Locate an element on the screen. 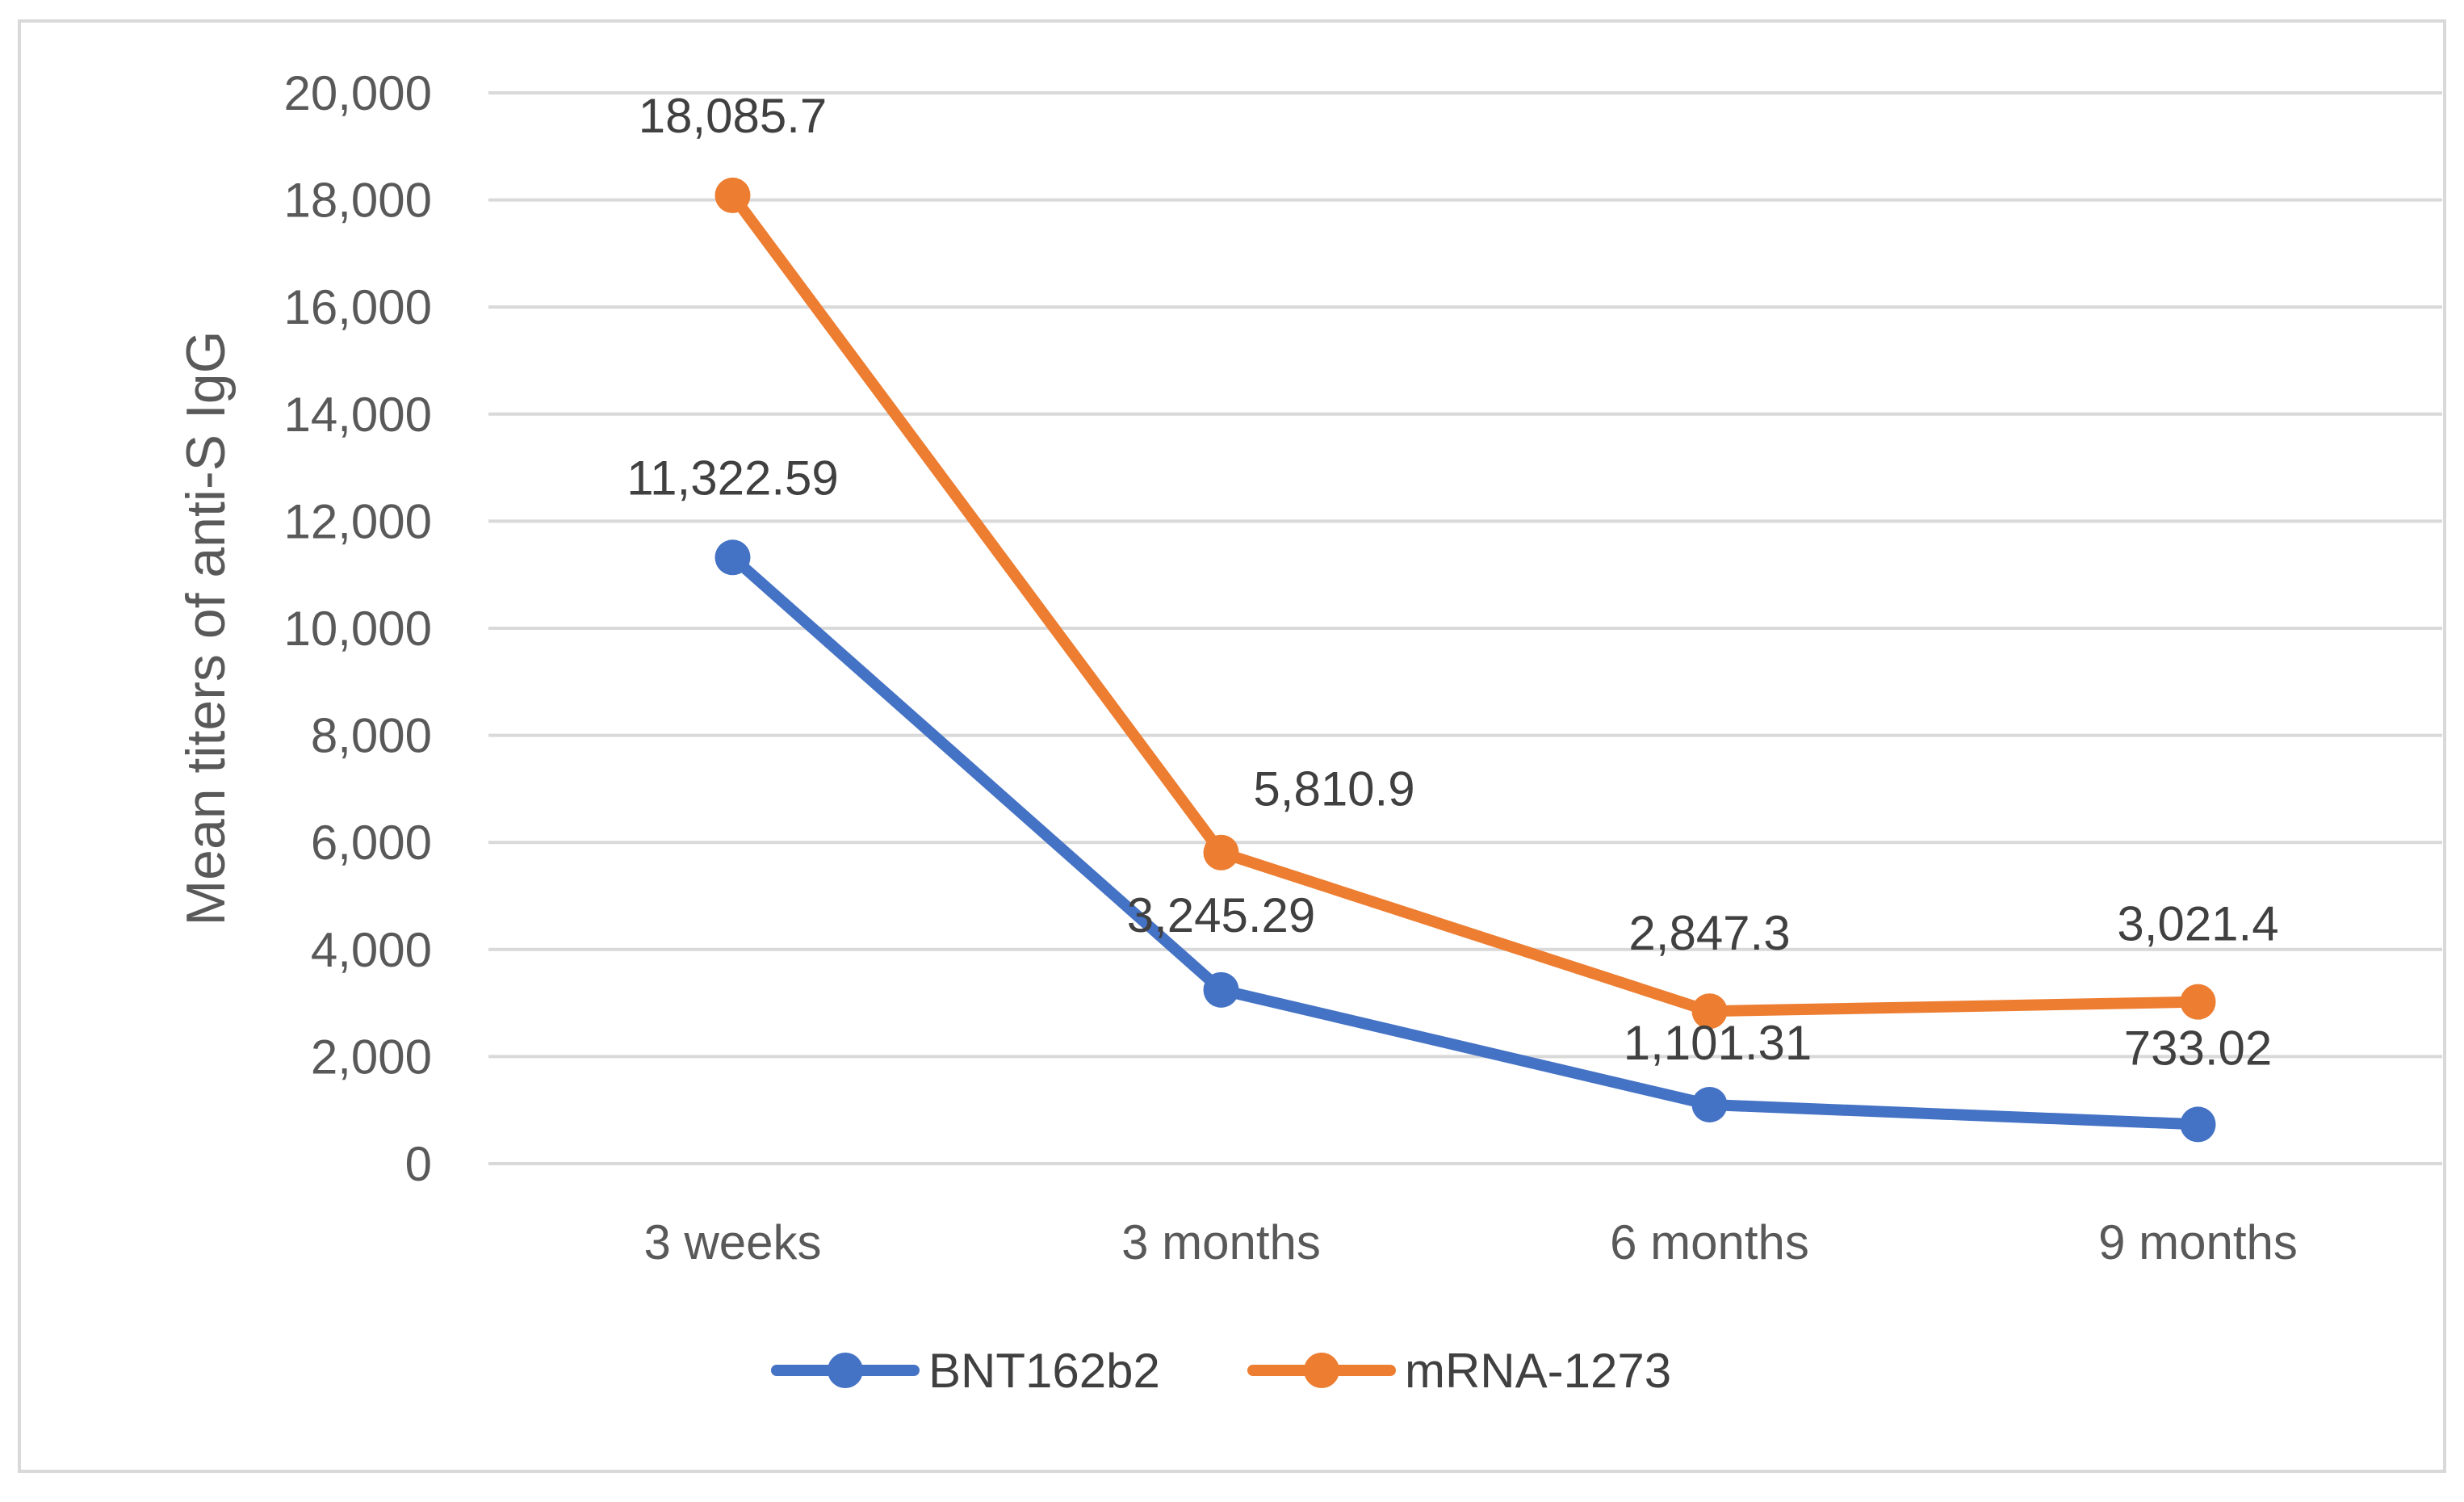  y-tick-label: 10,000 is located at coordinates (357, 629).